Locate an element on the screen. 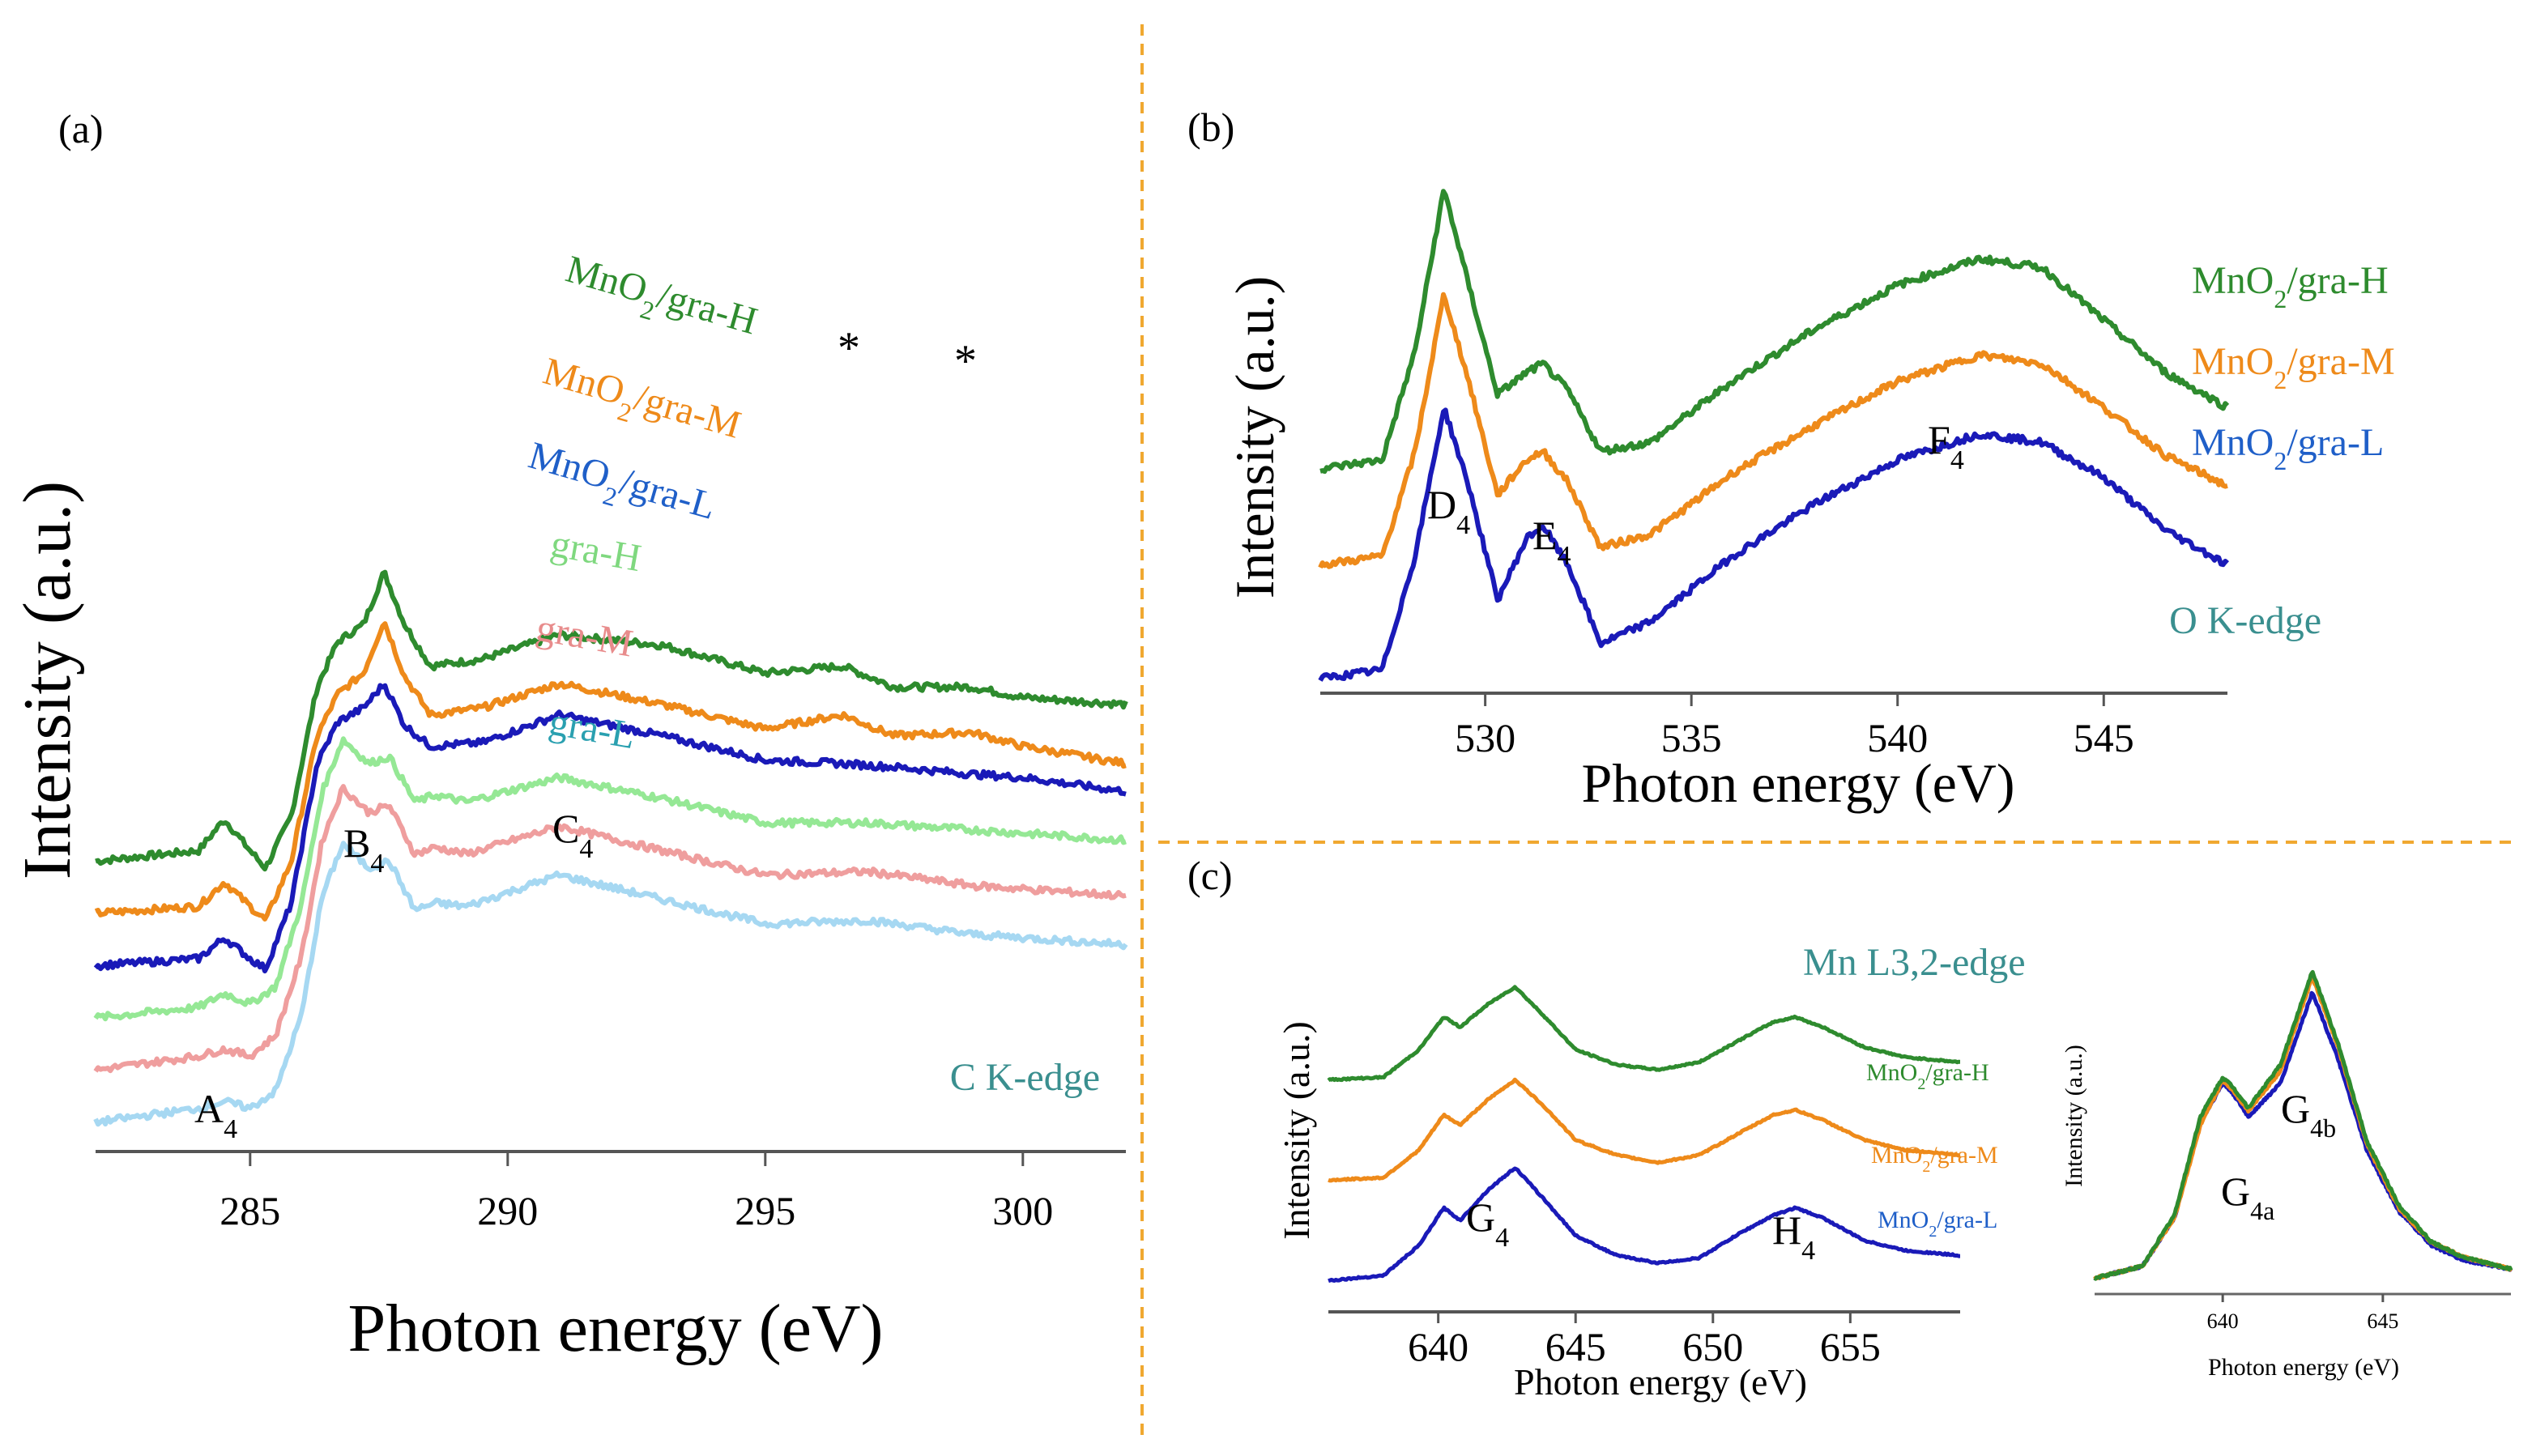 This screenshot has width=2532, height=1456. series-label-b-mno2-gra-m: MnO2/gra-M is located at coordinates (2293, 367).